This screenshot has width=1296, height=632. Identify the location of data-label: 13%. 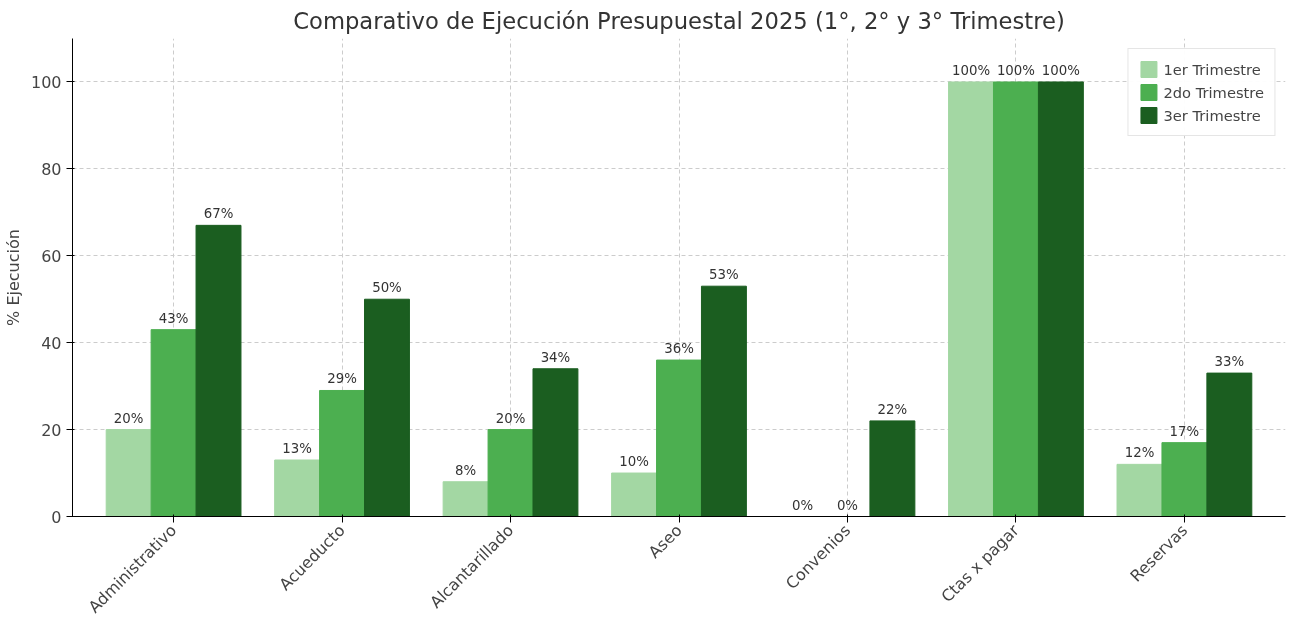
(297, 449).